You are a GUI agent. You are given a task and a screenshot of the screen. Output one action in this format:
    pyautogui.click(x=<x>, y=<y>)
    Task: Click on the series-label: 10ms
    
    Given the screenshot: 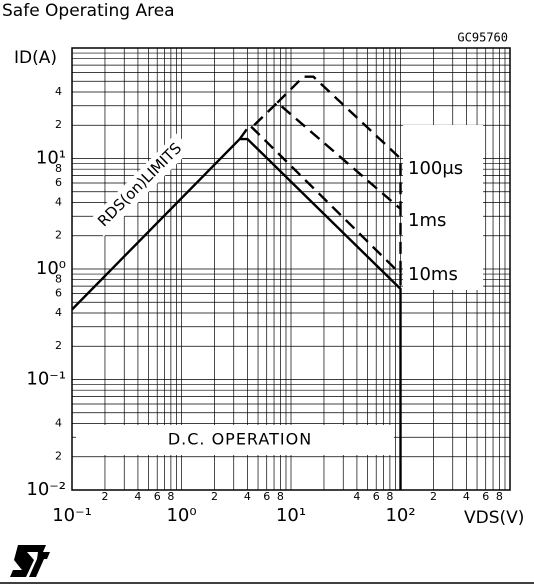 What is the action you would take?
    pyautogui.click(x=433, y=274)
    